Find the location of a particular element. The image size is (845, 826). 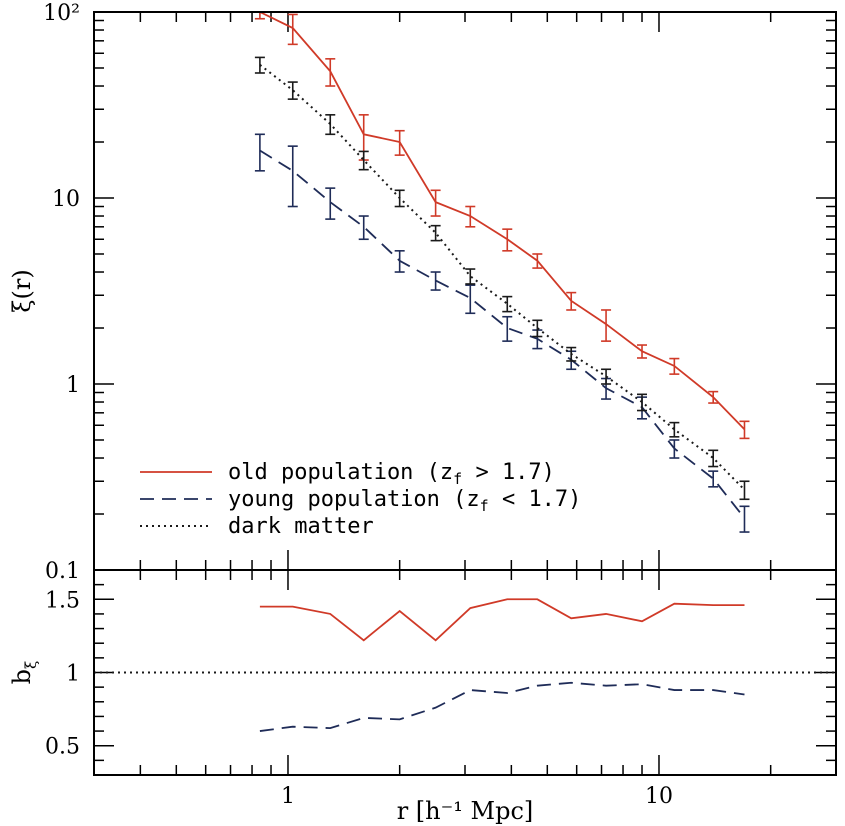

x-tick-label: 10 is located at coordinates (659, 796).